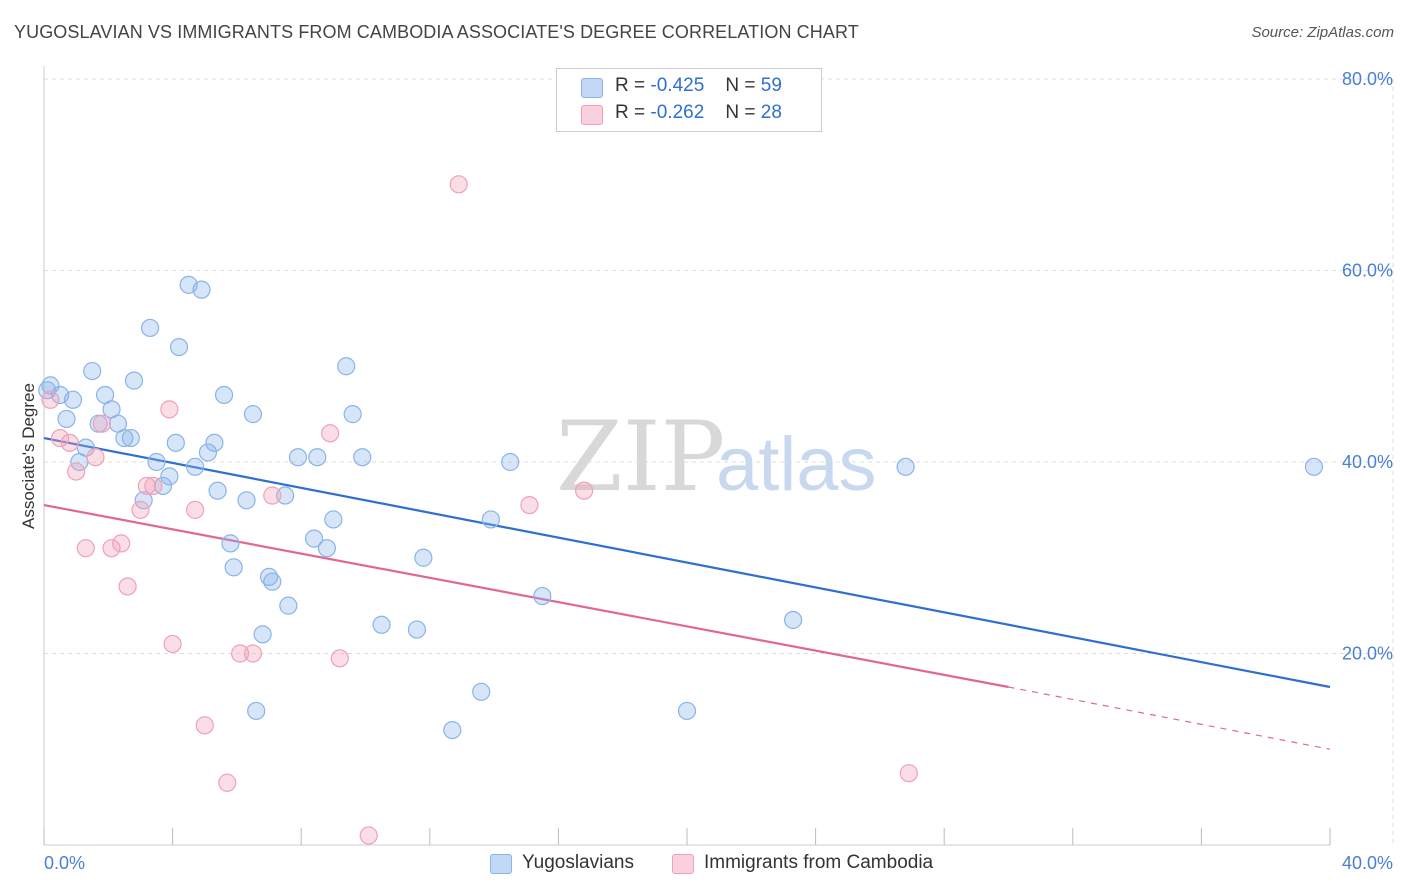  Describe the element at coordinates (703, 865) in the screenshot. I see `bottom-legend: Yugoslavians Immigrants from Cambodia` at that location.